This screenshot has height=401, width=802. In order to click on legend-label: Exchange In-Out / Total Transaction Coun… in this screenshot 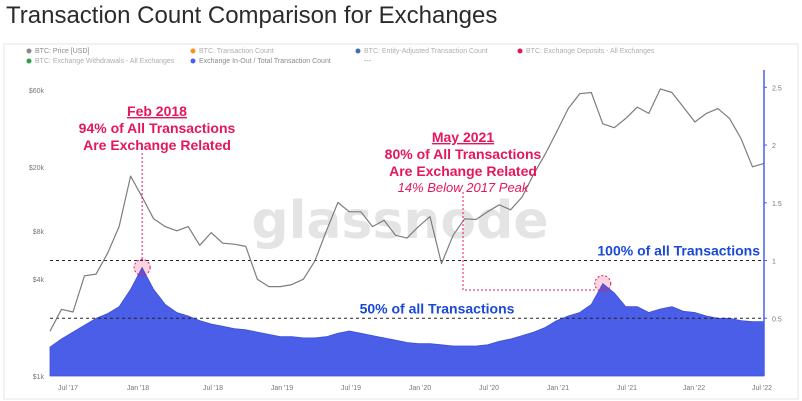, I will do `click(265, 61)`.